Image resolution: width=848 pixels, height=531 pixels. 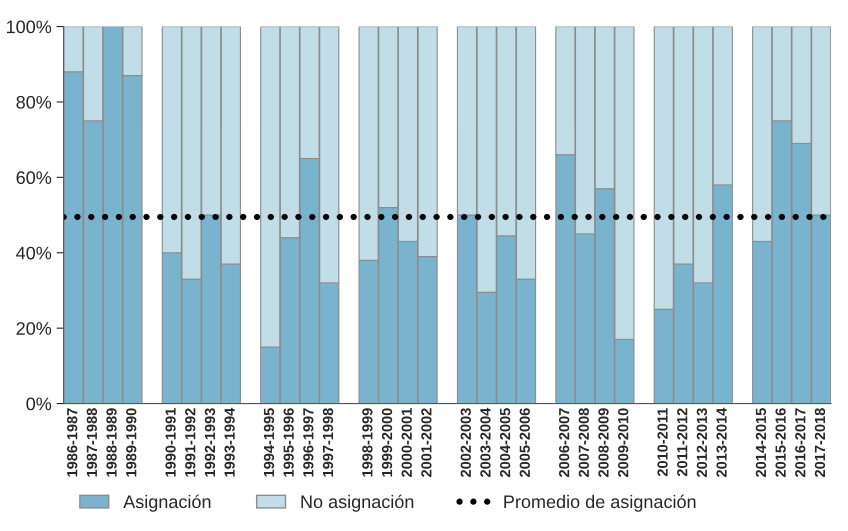 What do you see at coordinates (34, 177) in the screenshot?
I see `y-tick-label: 60%` at bounding box center [34, 177].